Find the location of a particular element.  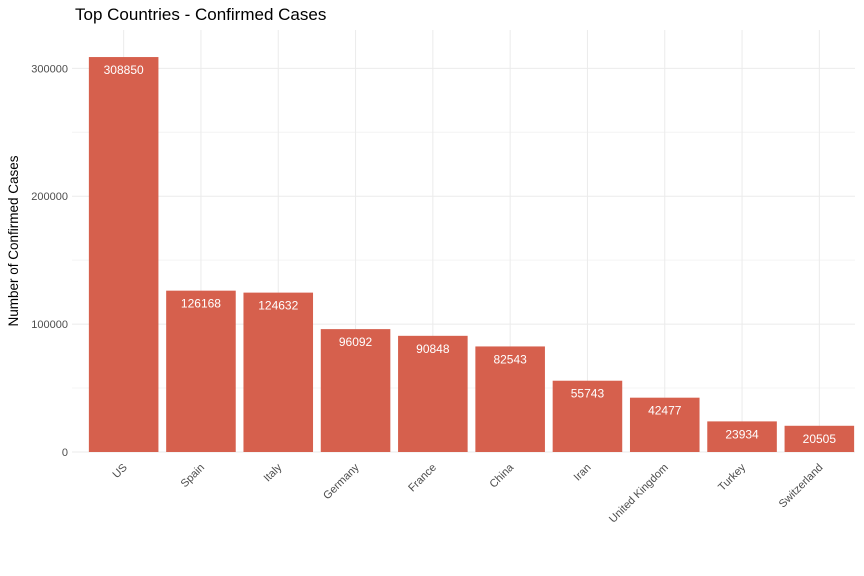

bar-value-label: 20505 is located at coordinates (820, 439).